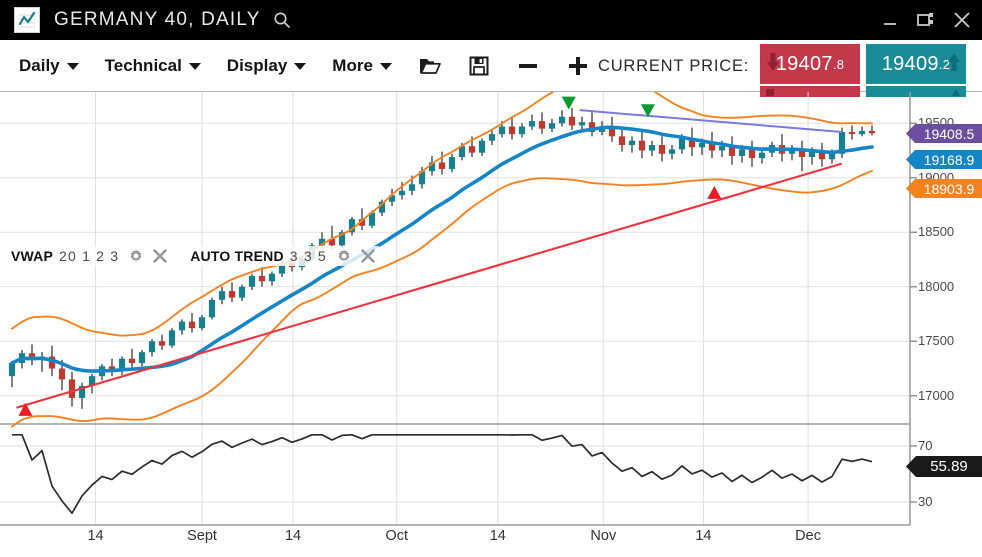  I want to click on open-folder-icon, so click(430, 66).